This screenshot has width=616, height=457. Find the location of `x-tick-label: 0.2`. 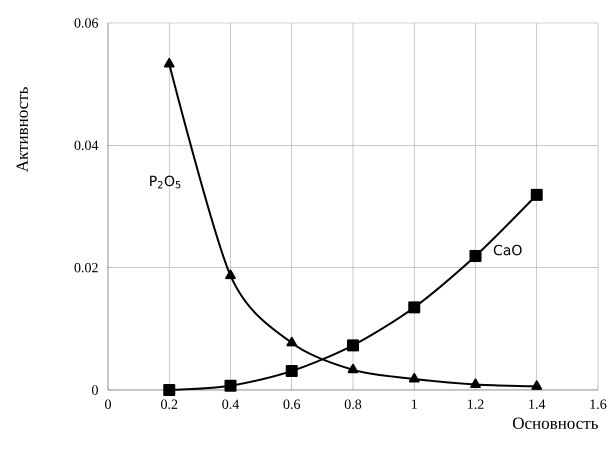

x-tick-label: 0.2 is located at coordinates (169, 405).